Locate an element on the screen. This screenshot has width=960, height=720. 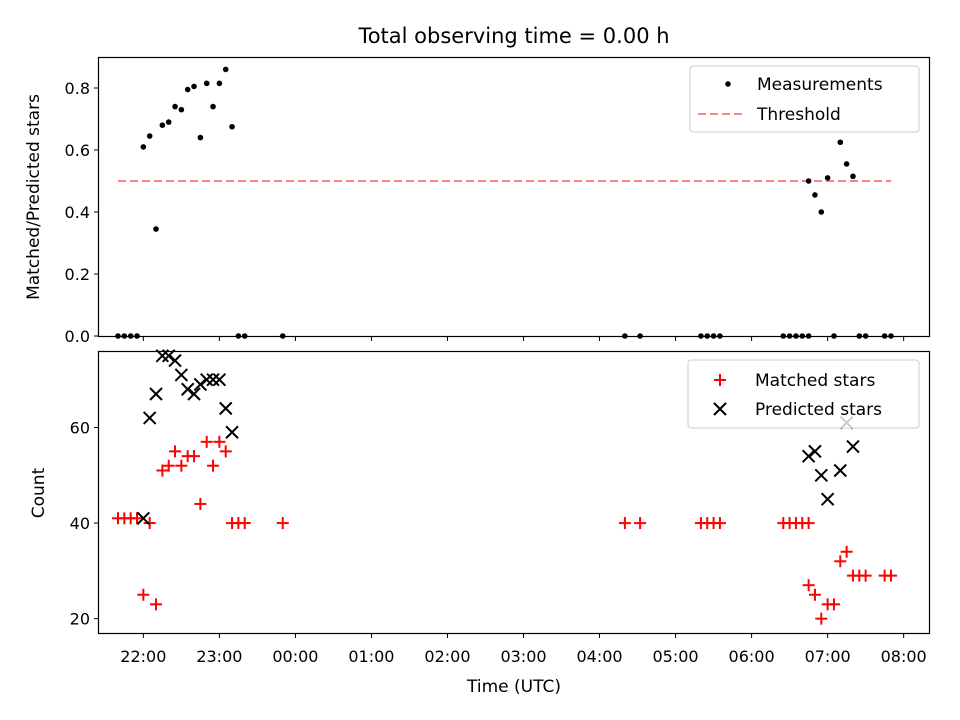
x-axis-label: Time (UTC) is located at coordinates (513, 687).